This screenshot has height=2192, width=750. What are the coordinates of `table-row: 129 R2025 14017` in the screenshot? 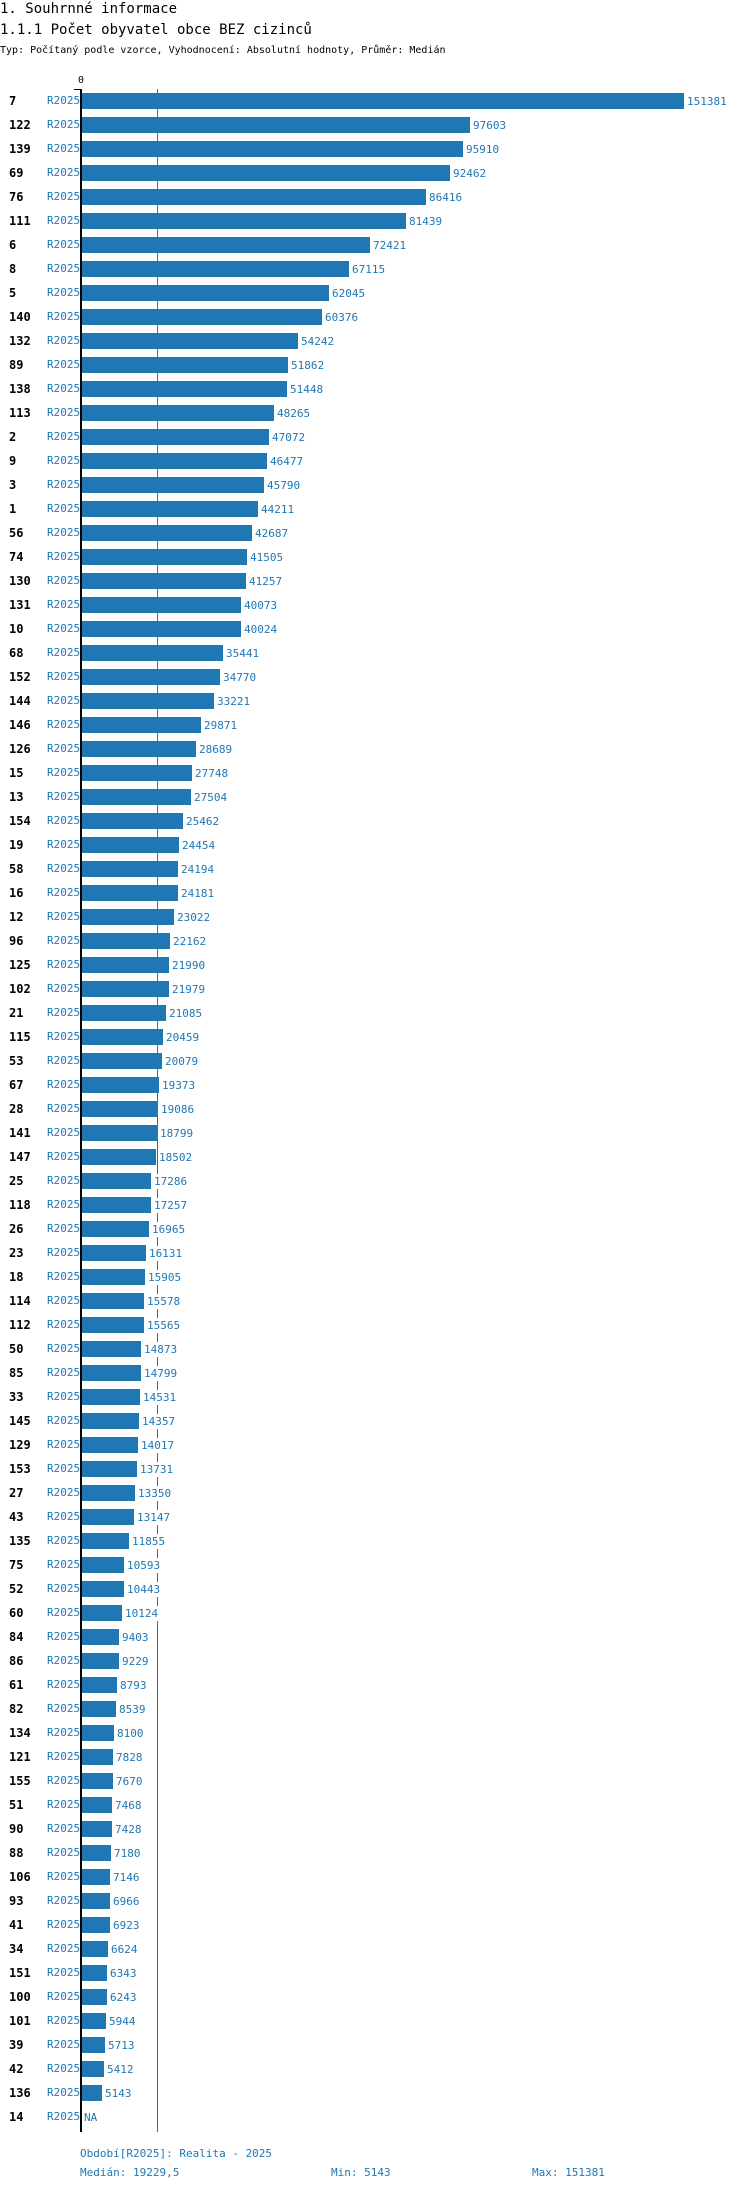 It's located at (375, 1445).